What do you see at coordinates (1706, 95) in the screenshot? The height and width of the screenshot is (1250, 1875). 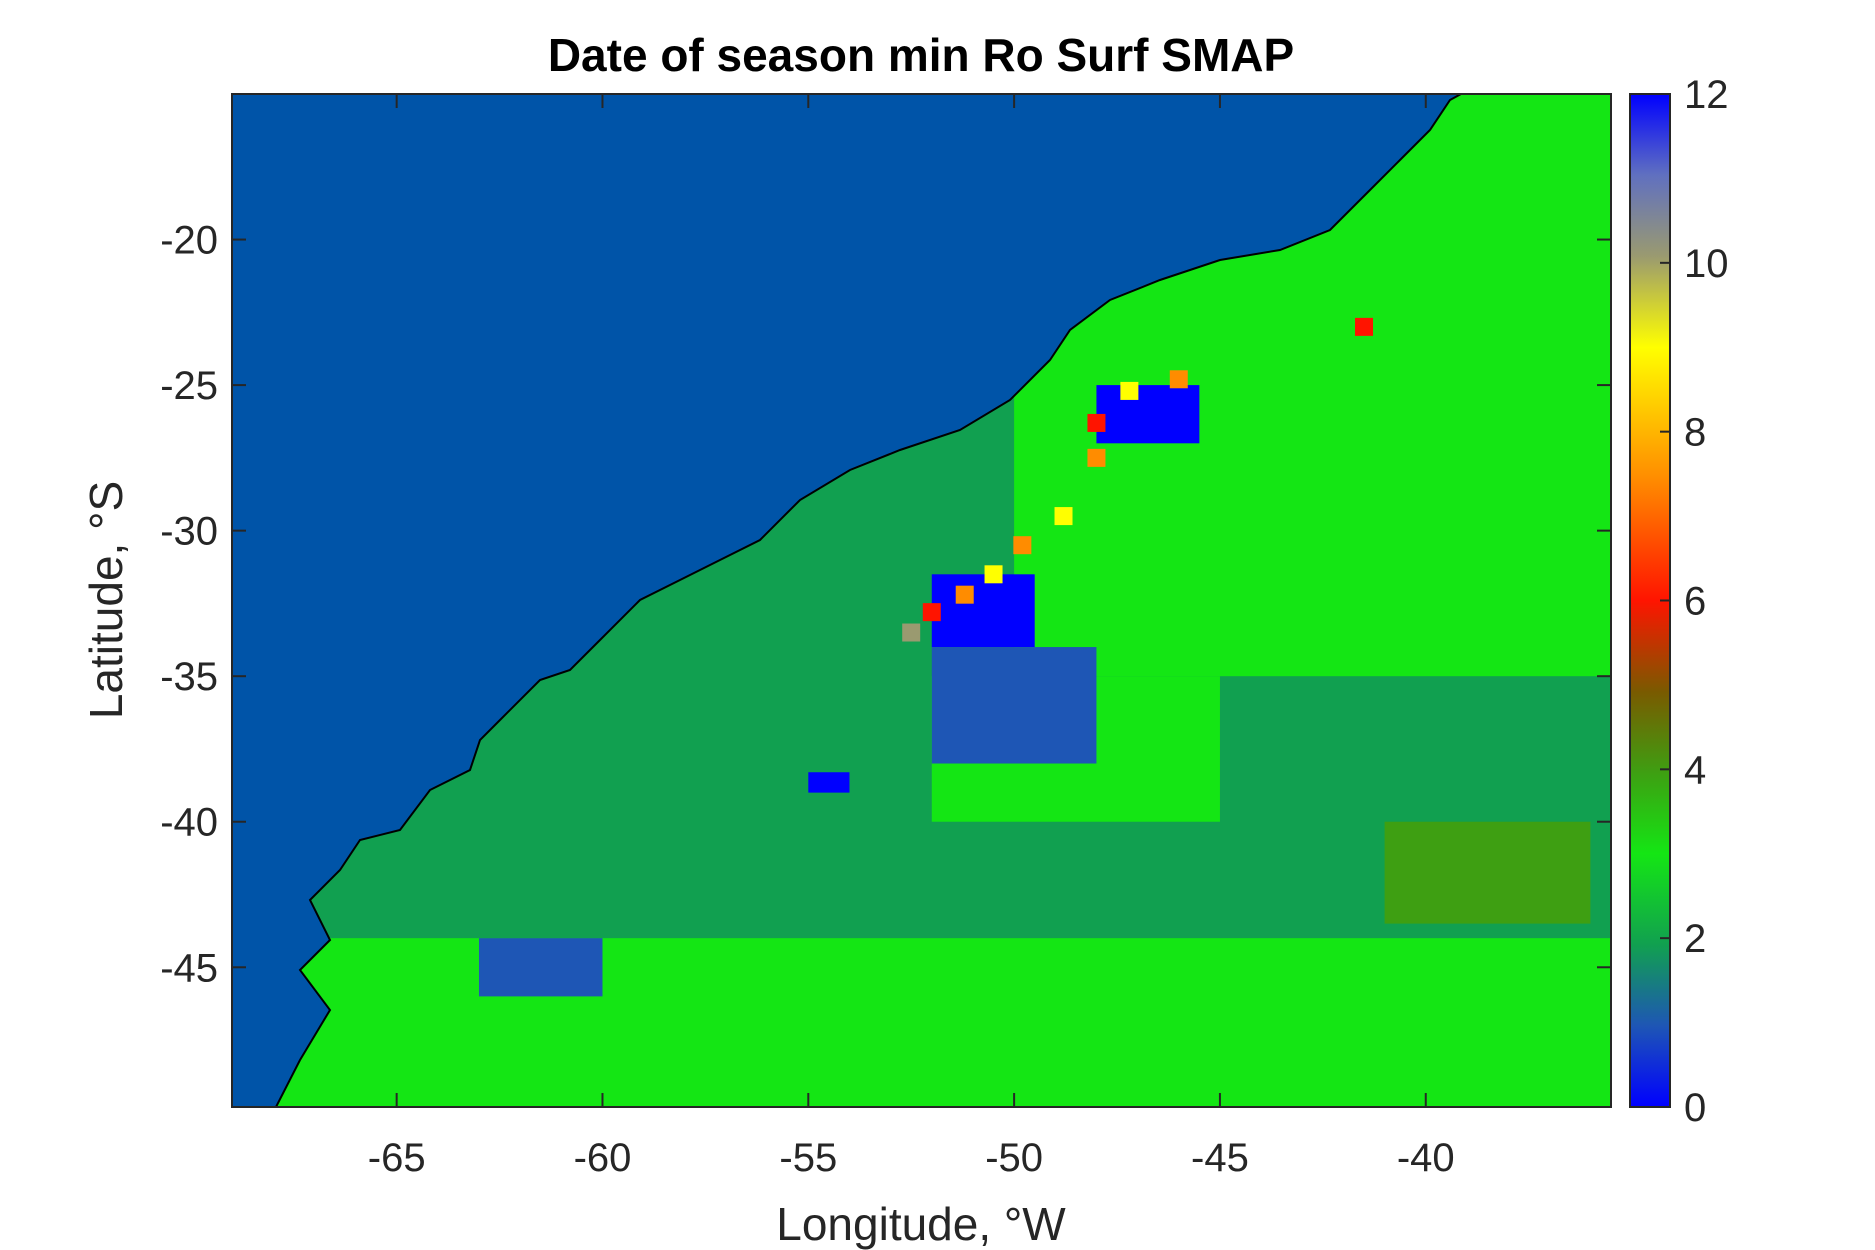 I see `colorbar-tick-label: 12` at bounding box center [1706, 95].